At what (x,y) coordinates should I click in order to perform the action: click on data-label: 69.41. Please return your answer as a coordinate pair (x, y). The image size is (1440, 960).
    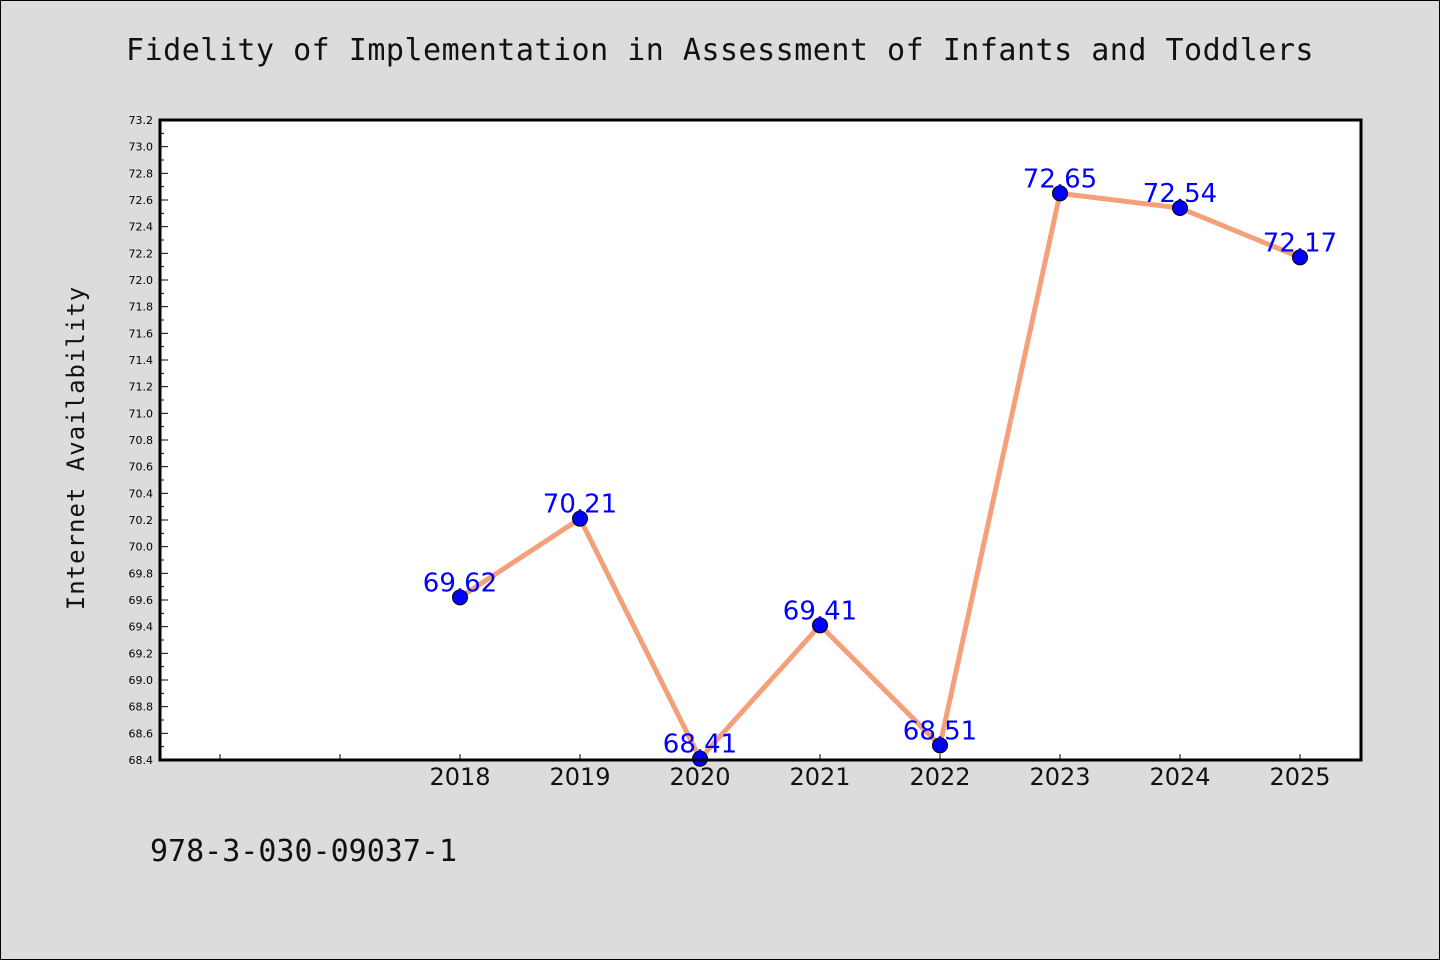
    Looking at the image, I should click on (820, 611).